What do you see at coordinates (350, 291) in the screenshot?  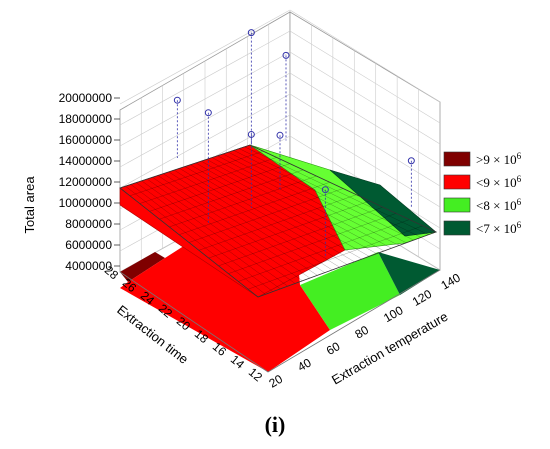 I see `floor-region-green` at bounding box center [350, 291].